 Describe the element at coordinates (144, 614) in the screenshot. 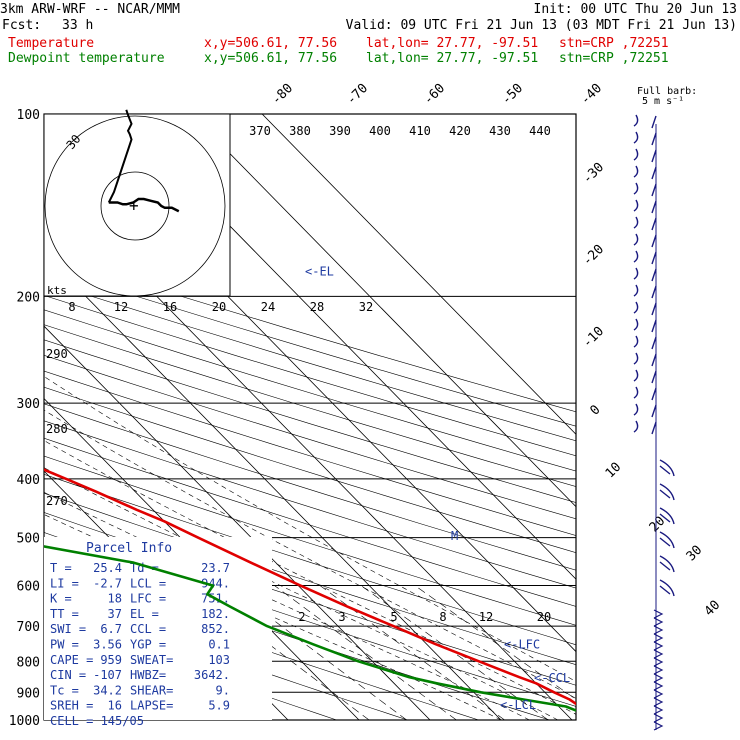

I see `parcel-cell: EL =` at that location.